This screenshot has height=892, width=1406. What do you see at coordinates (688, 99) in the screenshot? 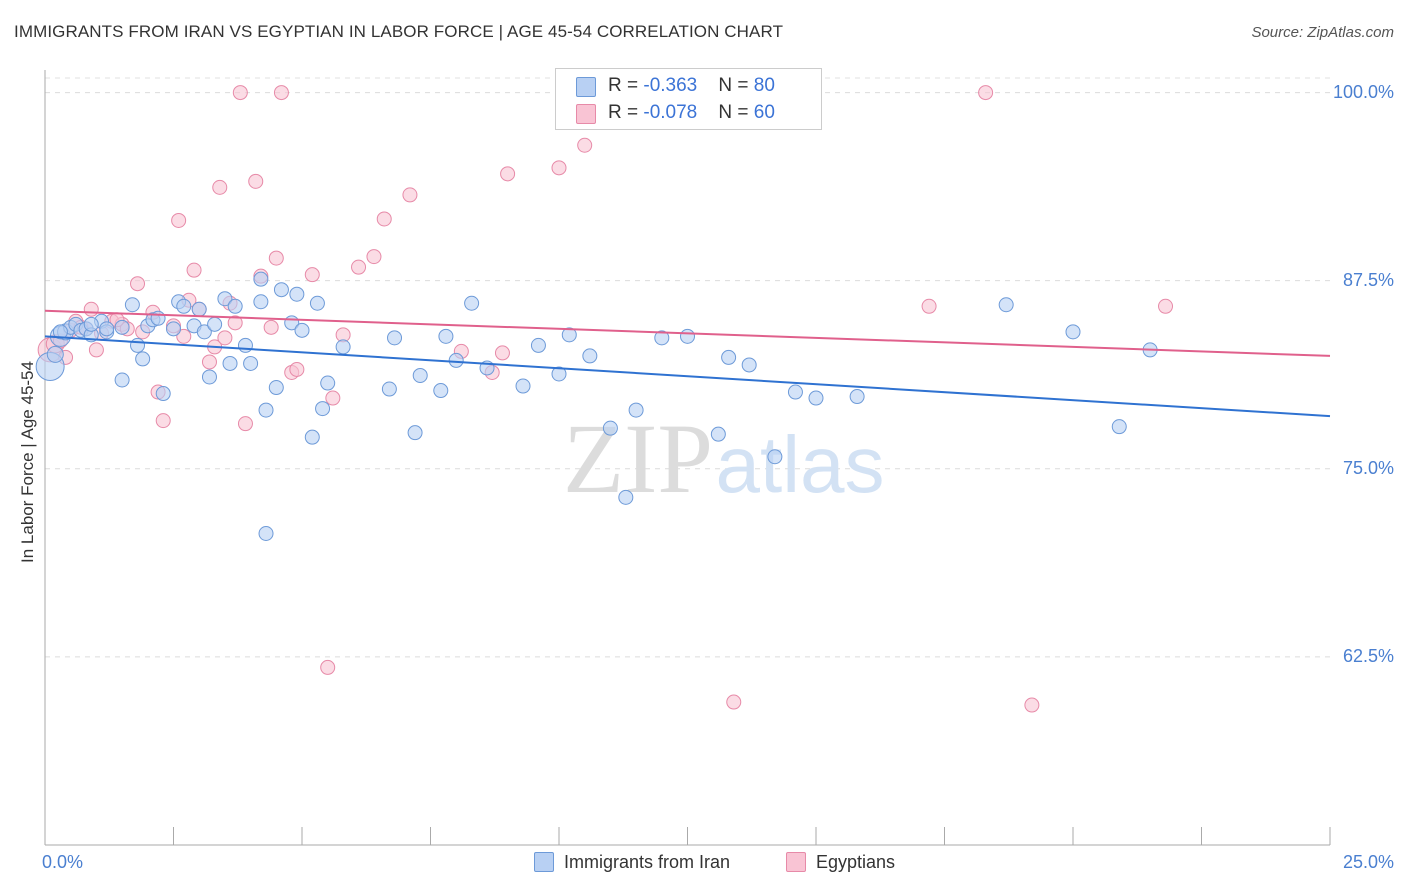
I see `correlation-legend: R = -0.363 N = 80 R = -0.078 N = 60` at bounding box center [688, 99].